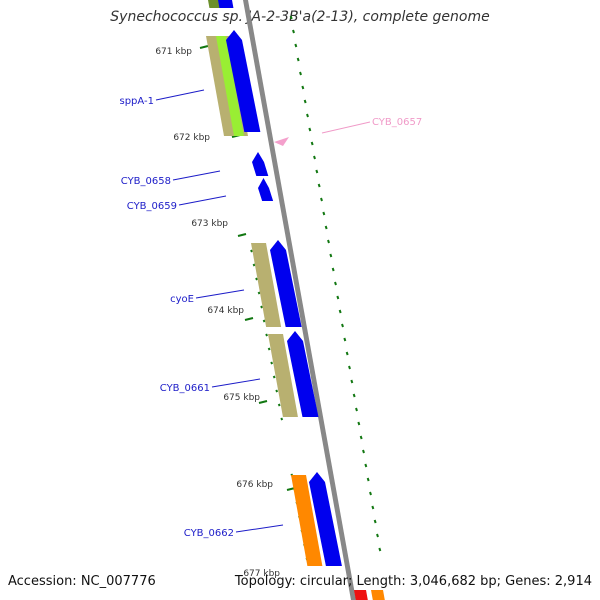  I want to click on gene-label-CYB_0661: CYB_0661, so click(185, 388).